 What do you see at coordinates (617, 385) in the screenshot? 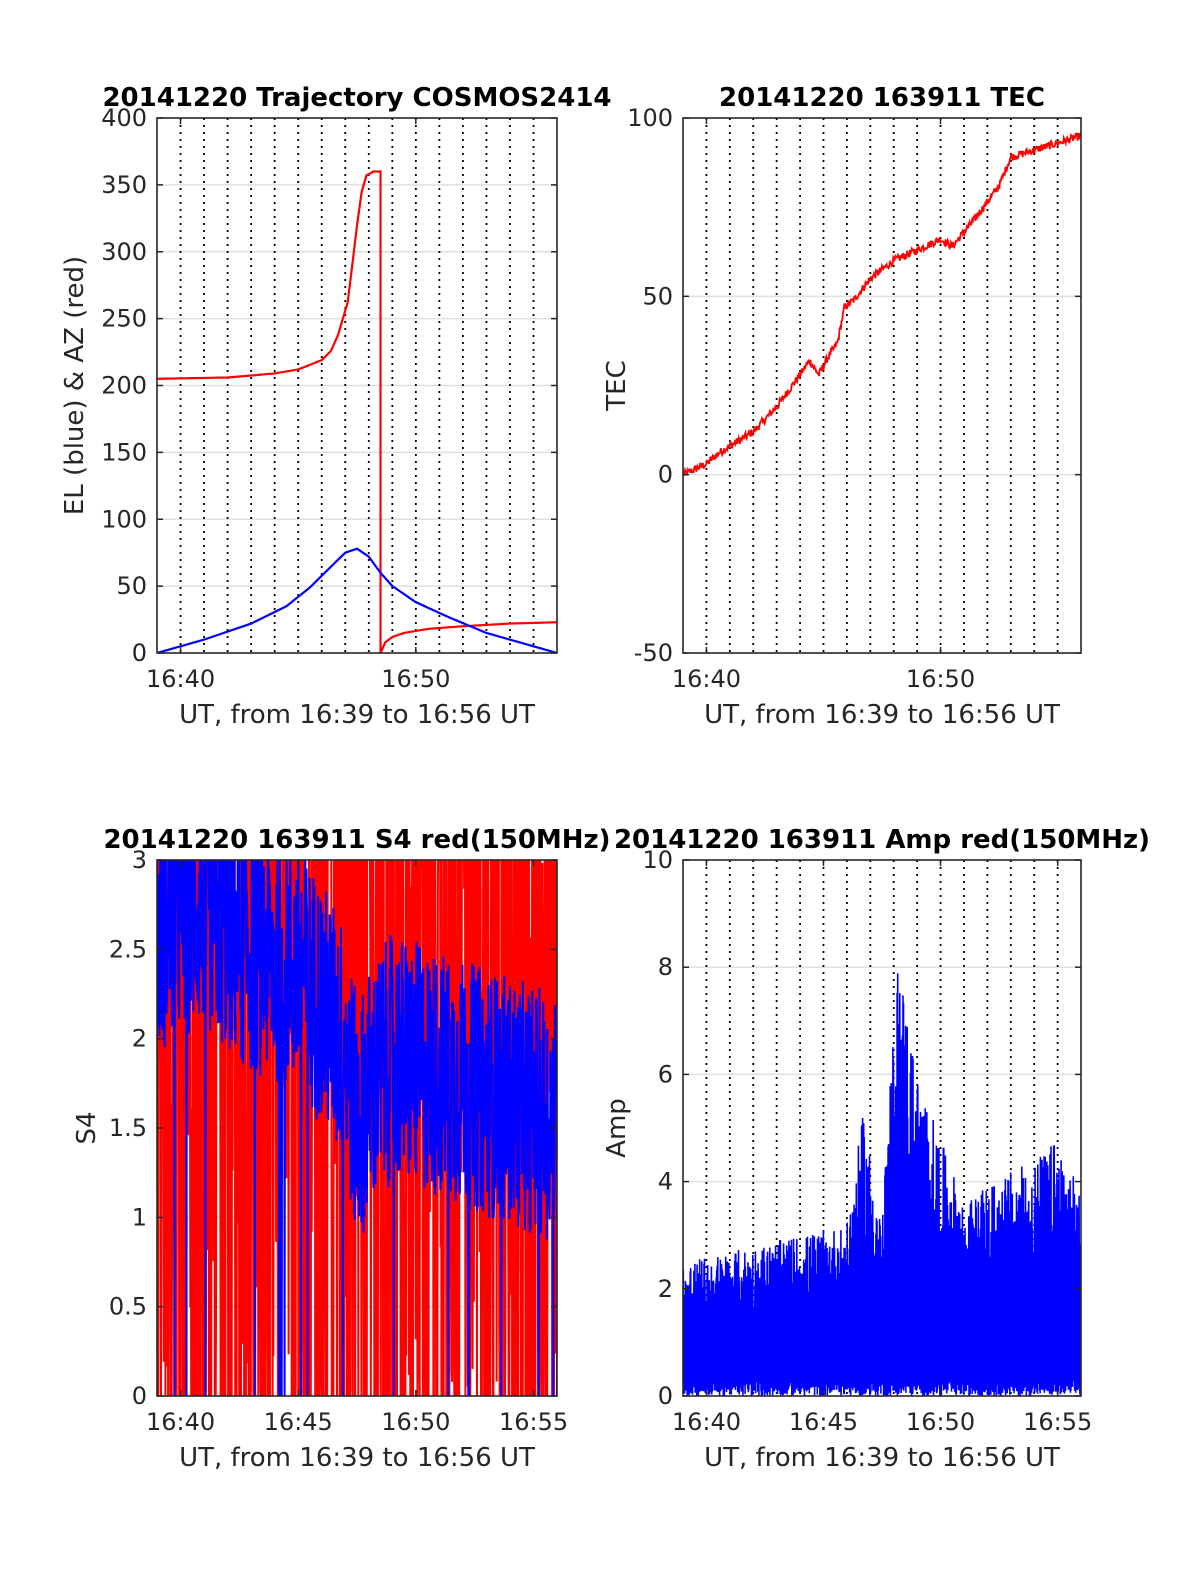
I see `y-axis-label: TEC` at bounding box center [617, 385].